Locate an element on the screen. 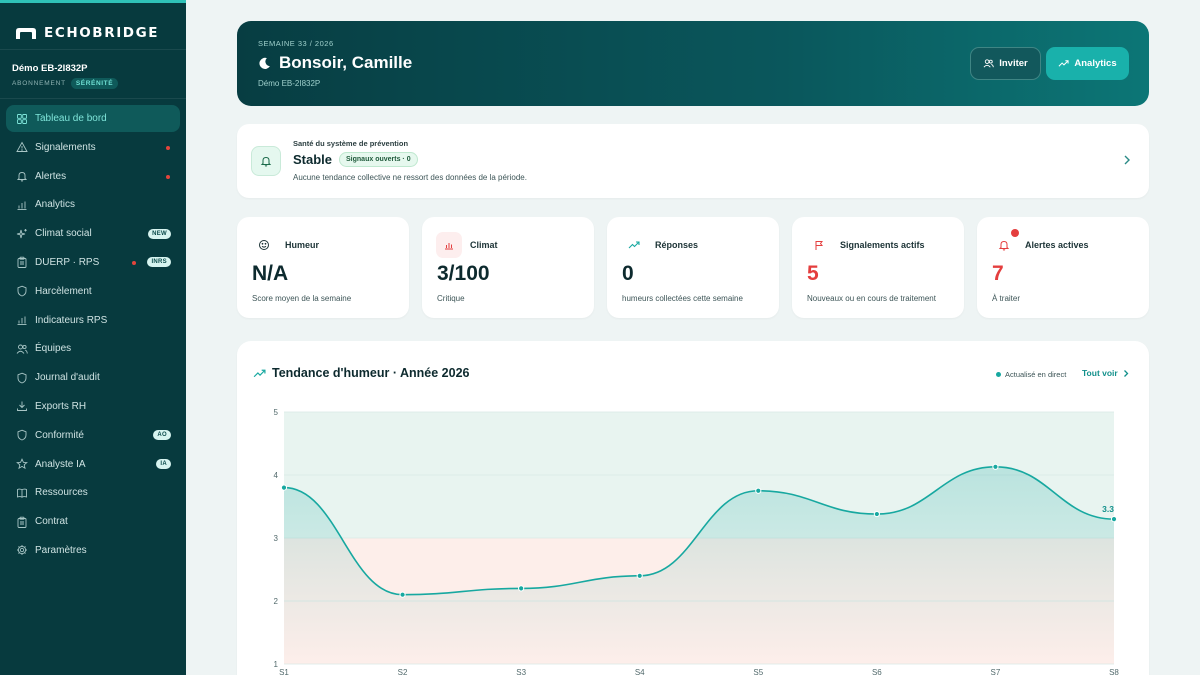 This screenshot has height=675, width=1200. warning-icon is located at coordinates (22, 147).